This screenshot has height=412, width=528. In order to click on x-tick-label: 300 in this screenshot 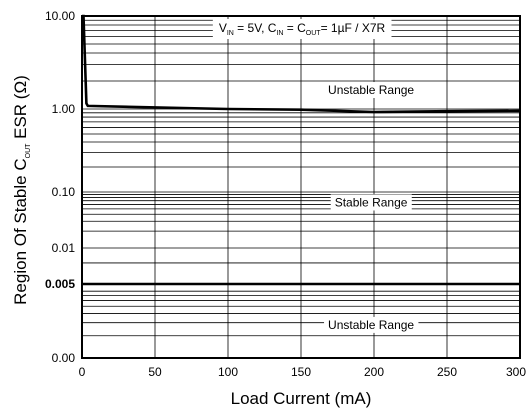, I will do `click(516, 372)`.